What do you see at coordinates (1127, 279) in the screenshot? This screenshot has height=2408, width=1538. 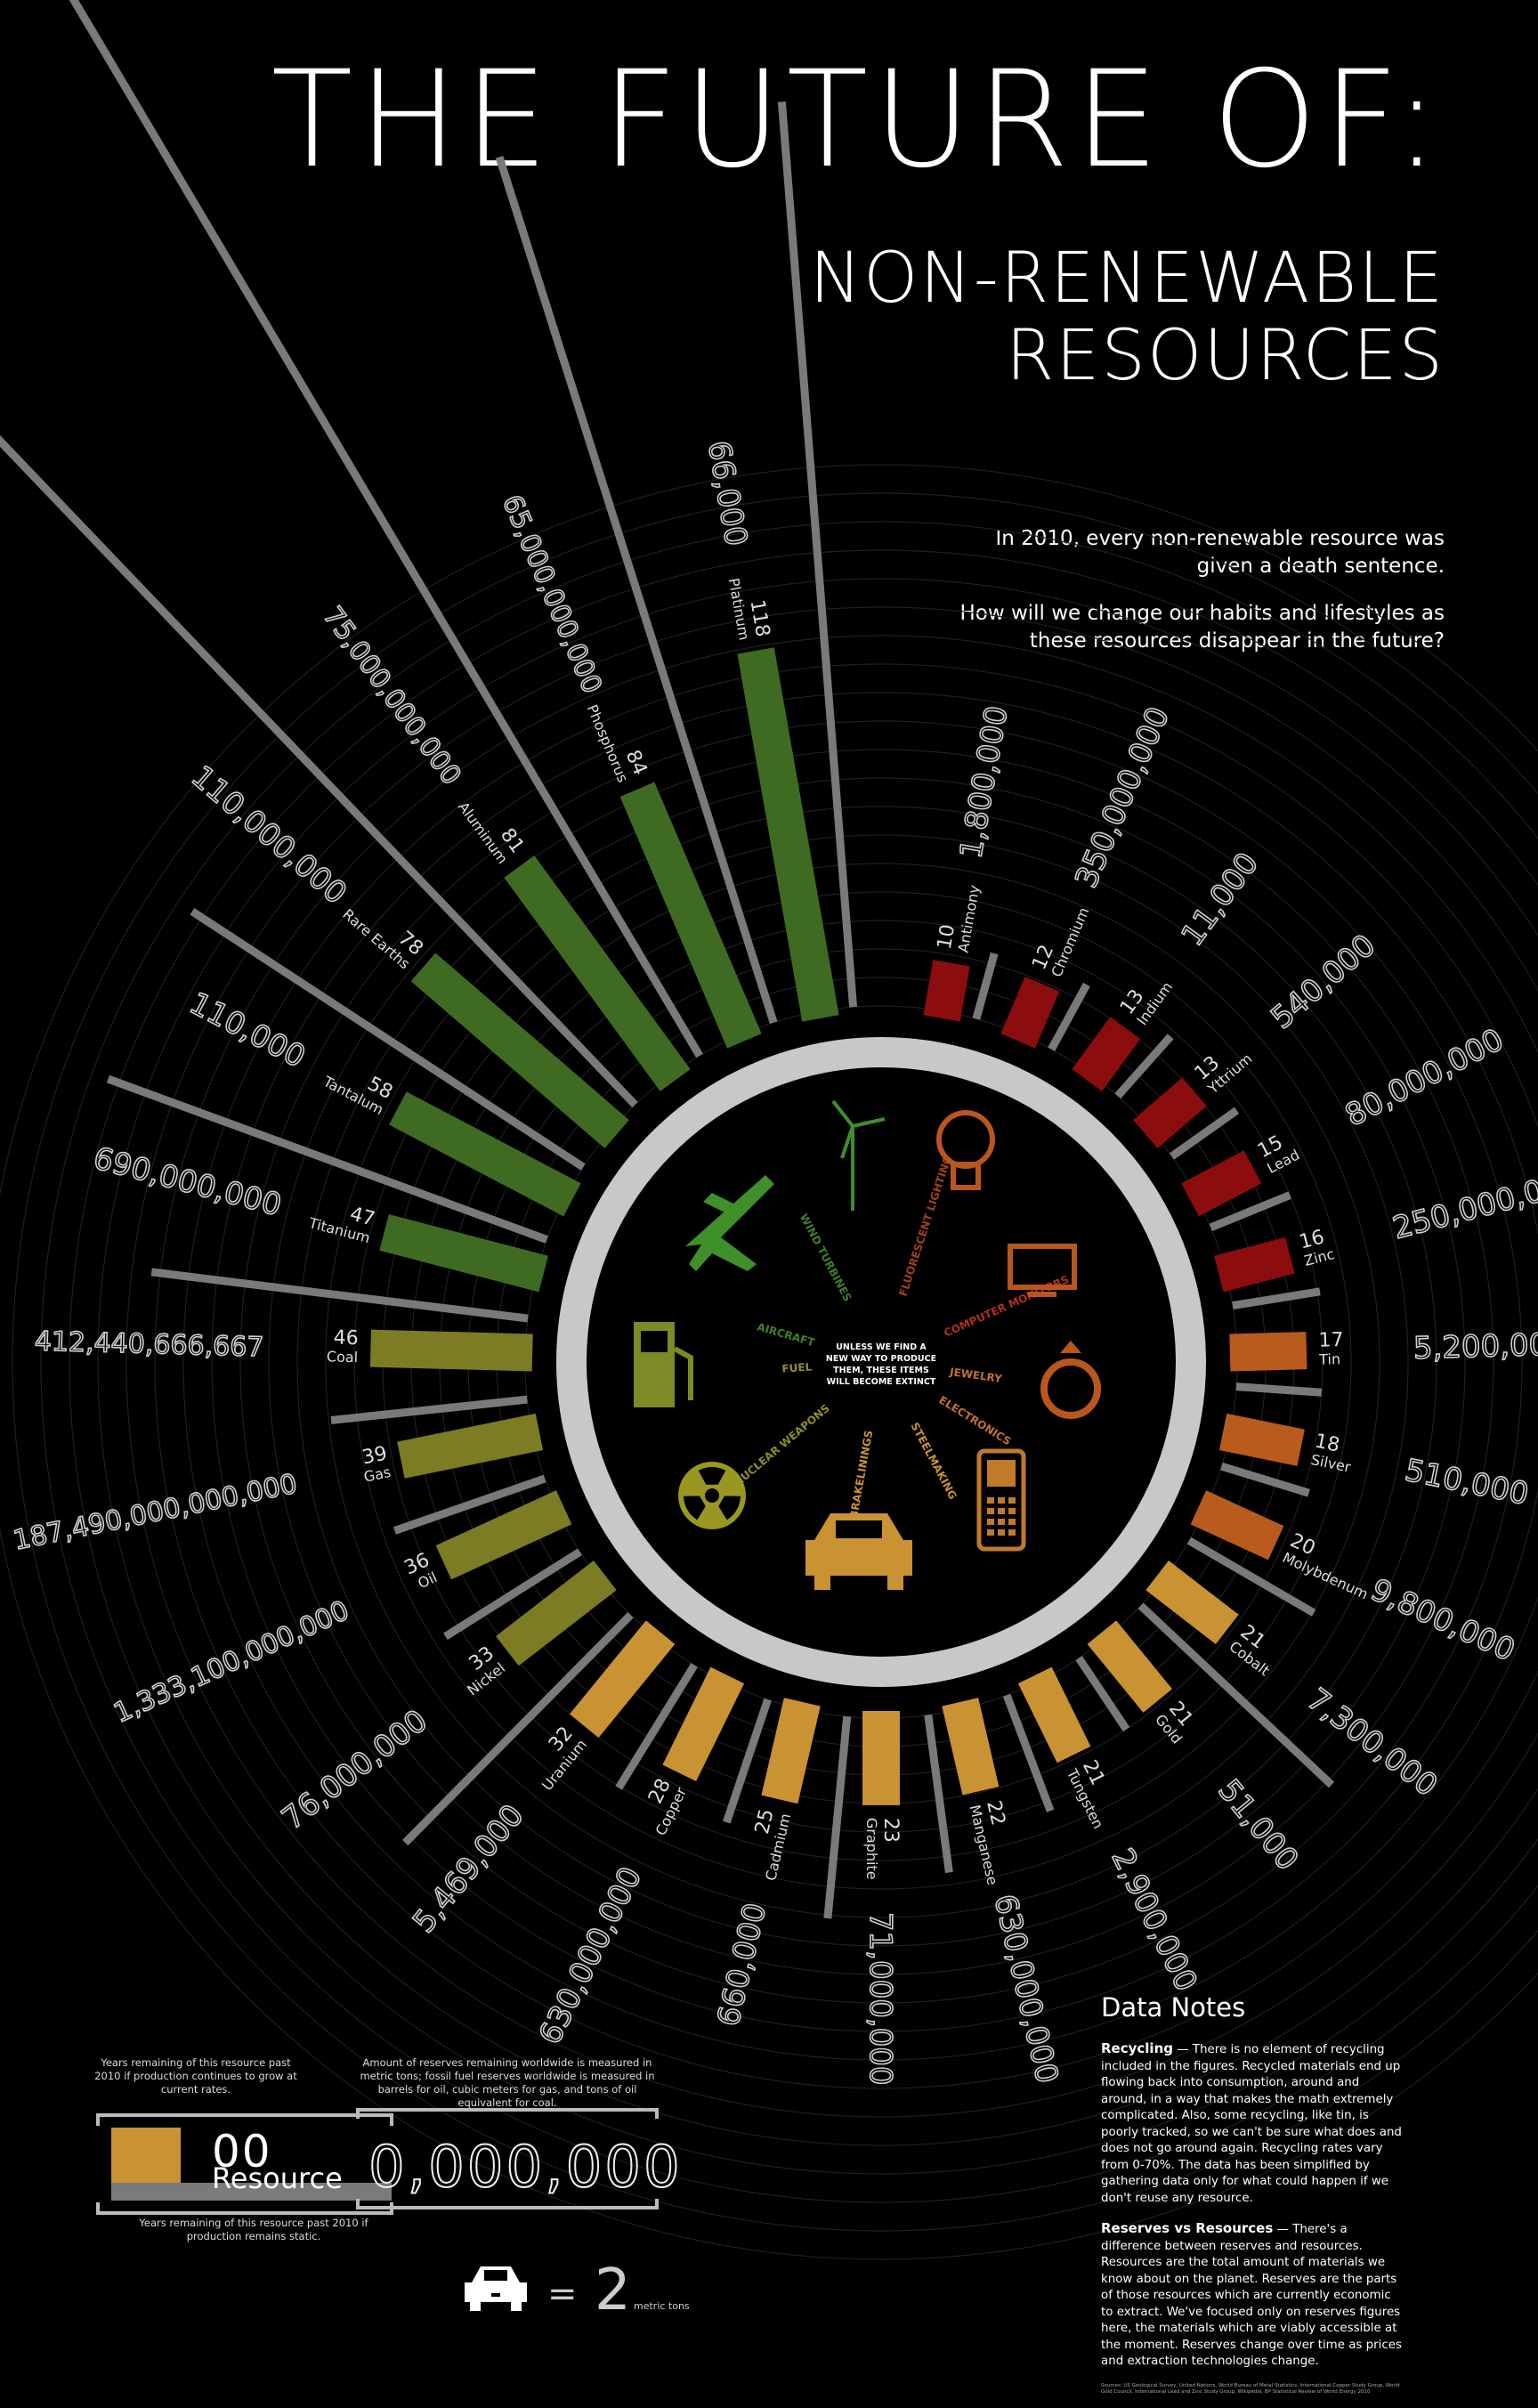 I see `page-subtitle-line1: NON-RENEWABLE` at bounding box center [1127, 279].